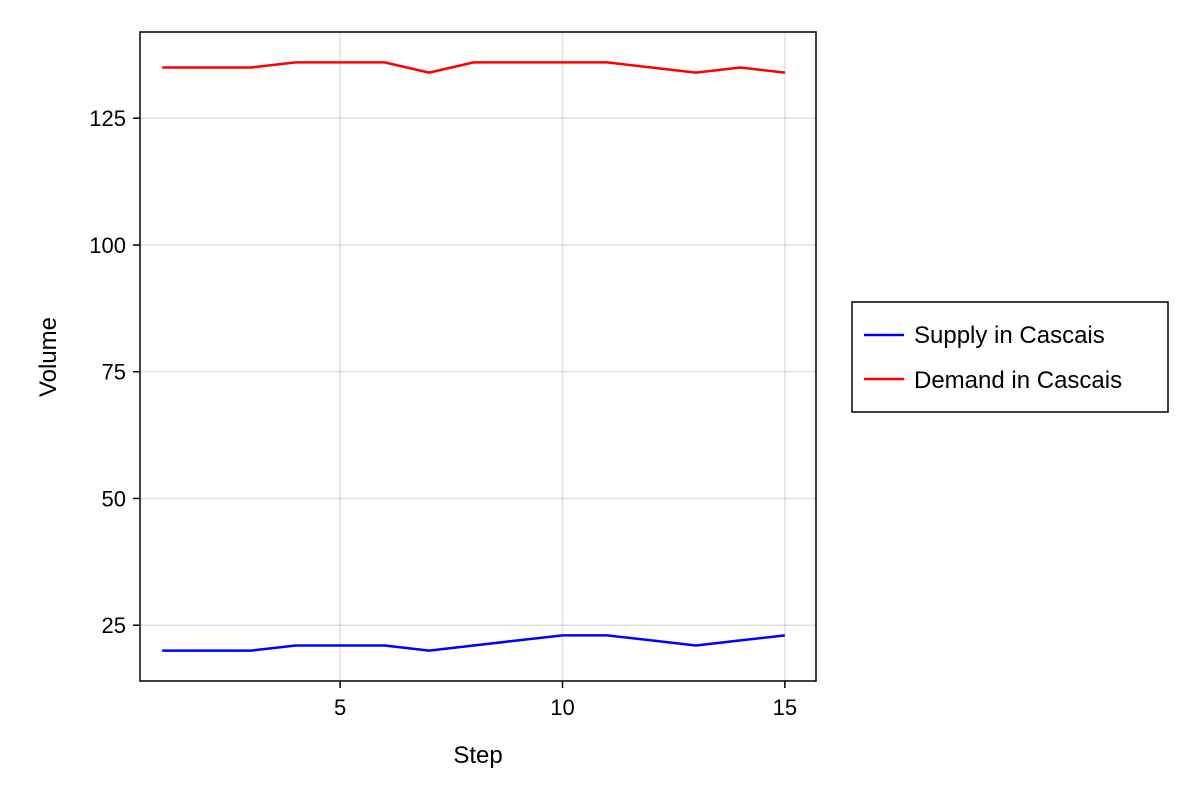 The height and width of the screenshot is (805, 1200). I want to click on y-tick-label: 25, so click(114, 625).